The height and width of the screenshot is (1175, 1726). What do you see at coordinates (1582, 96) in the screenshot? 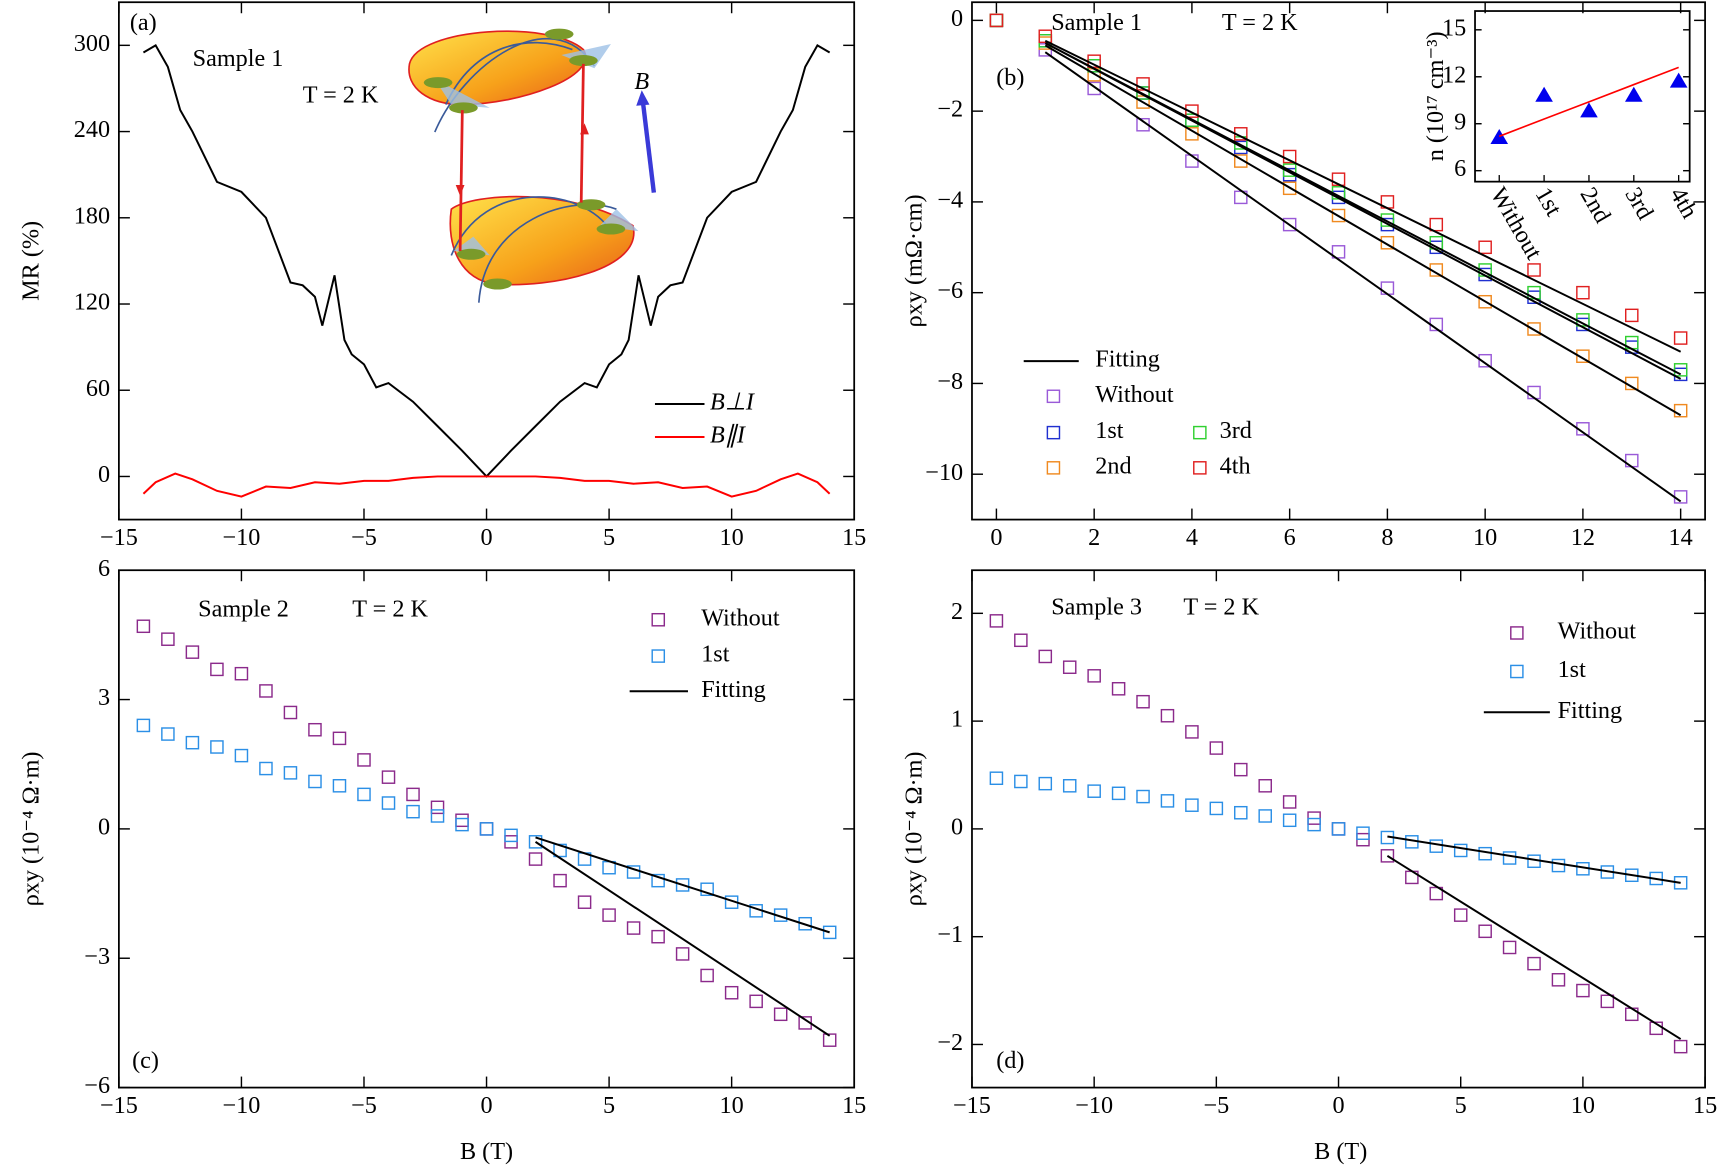
I see `plot-frame` at bounding box center [1582, 96].